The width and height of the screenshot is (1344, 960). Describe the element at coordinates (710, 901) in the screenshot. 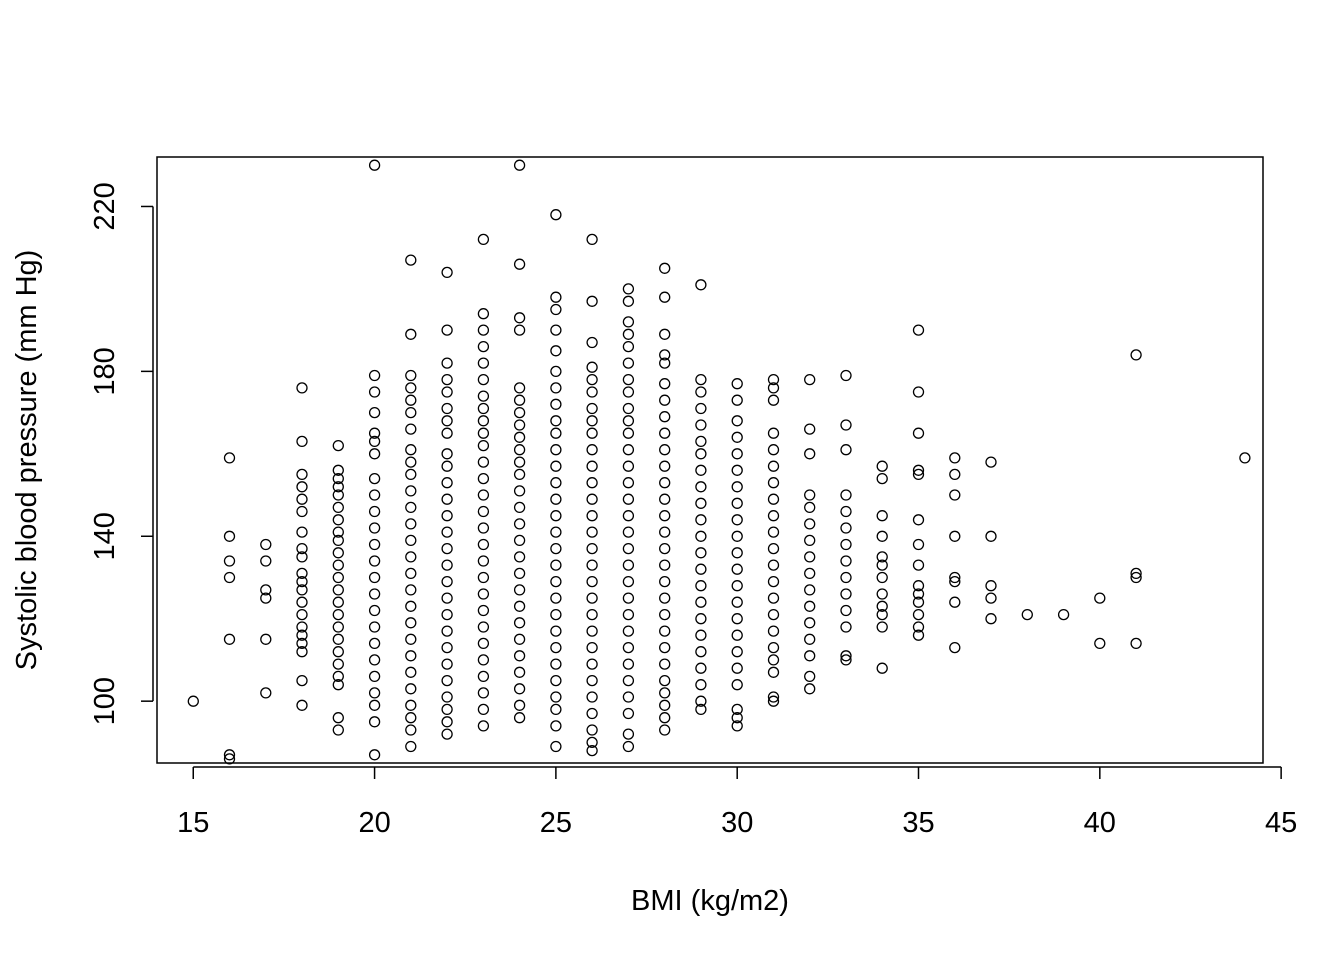

I see `x-axis-title: BMI (kg/m2)` at that location.